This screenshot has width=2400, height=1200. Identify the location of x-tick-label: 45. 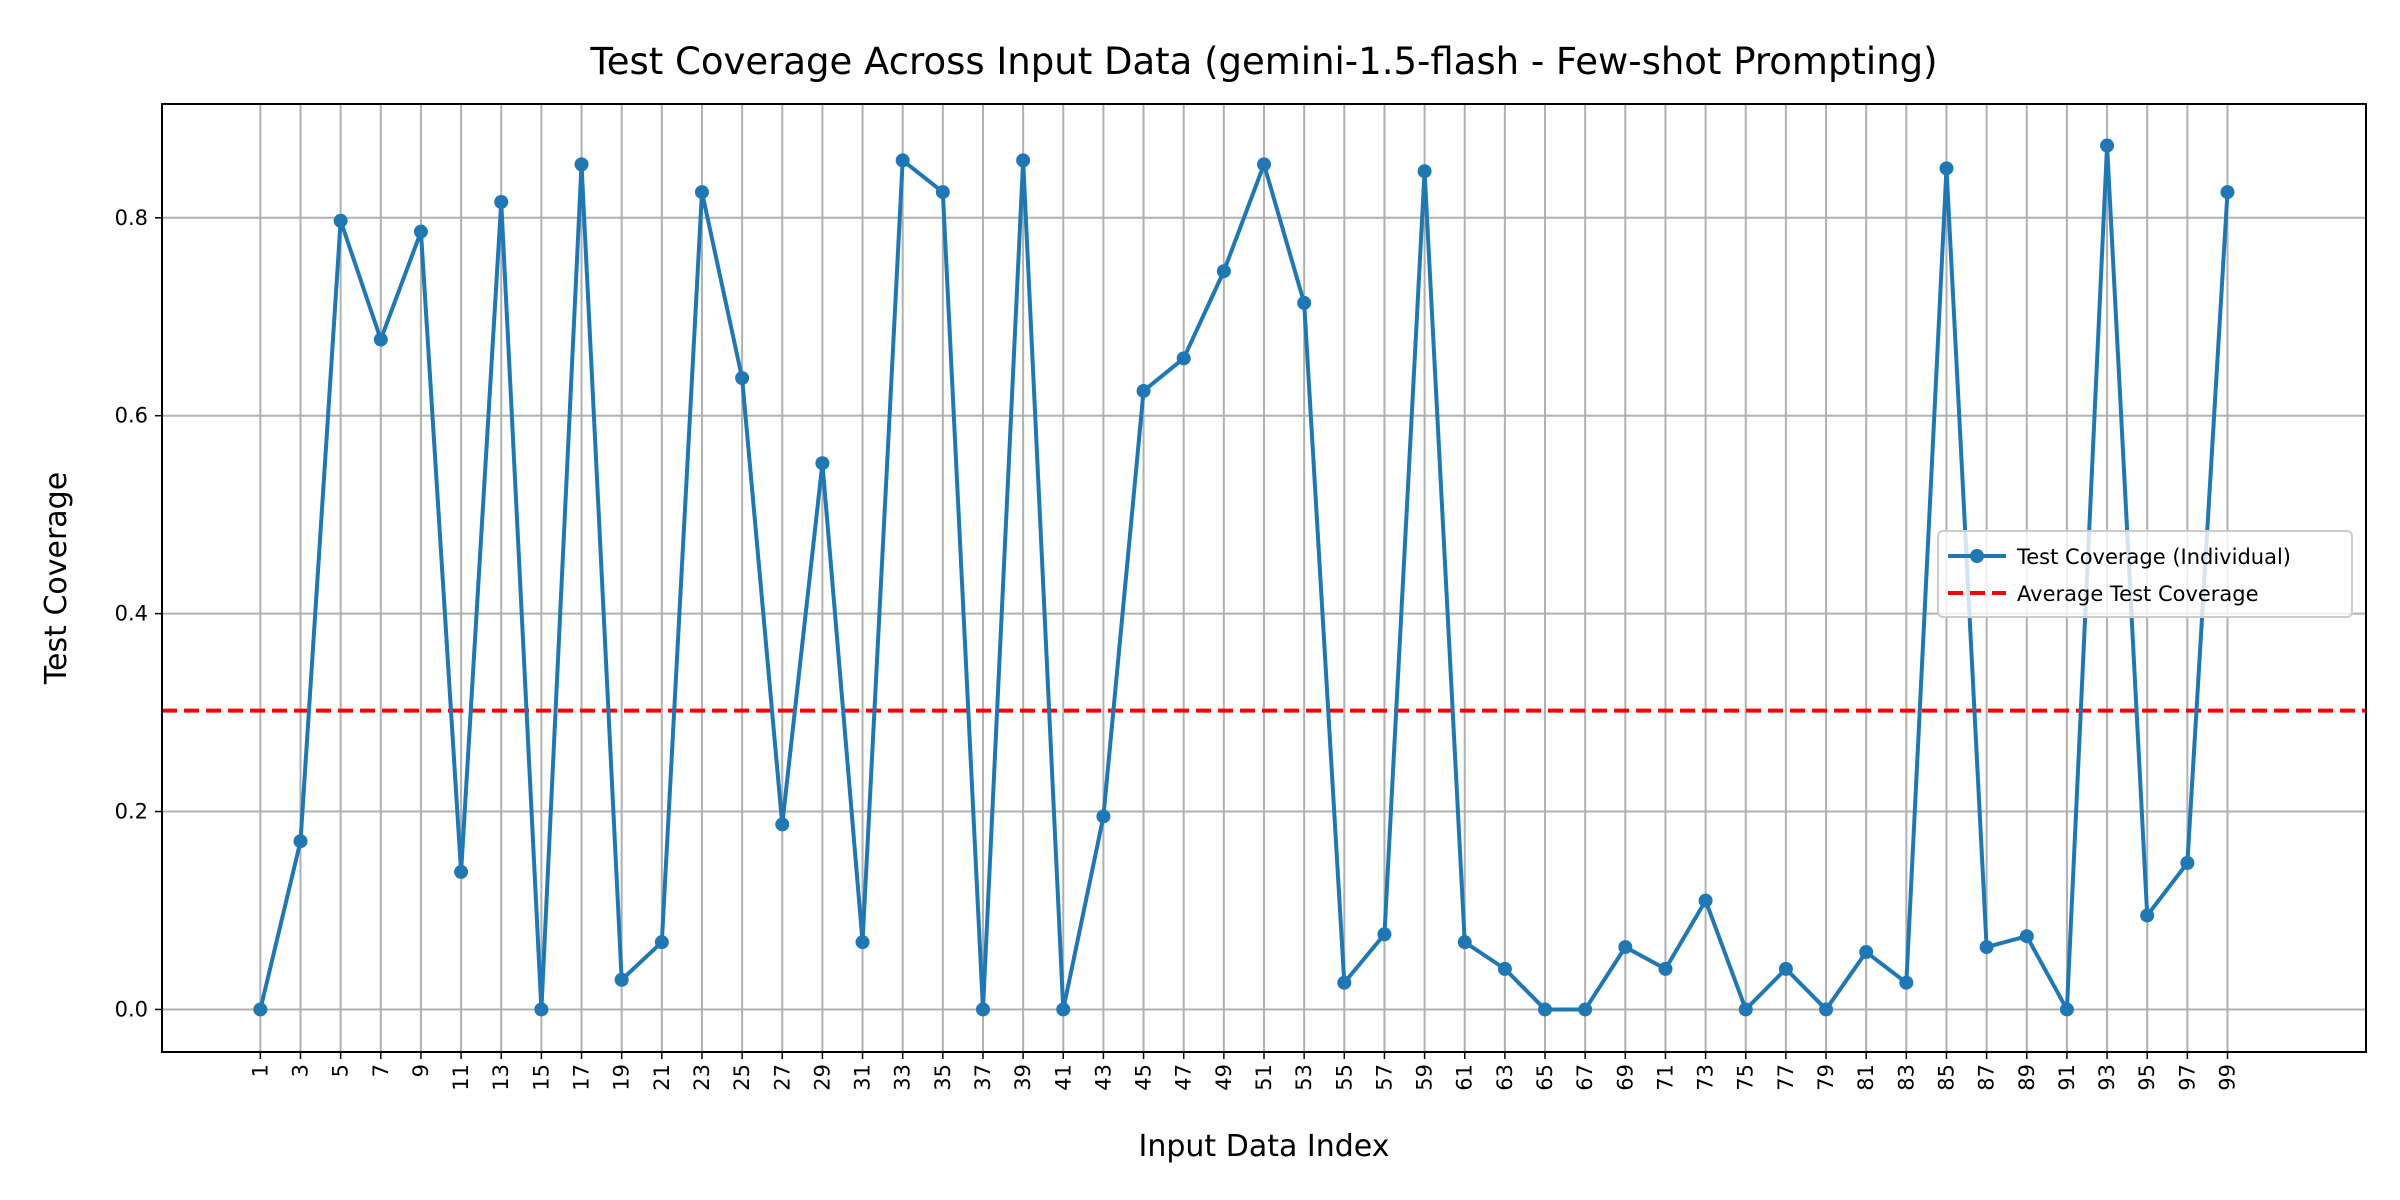
(1144, 1077).